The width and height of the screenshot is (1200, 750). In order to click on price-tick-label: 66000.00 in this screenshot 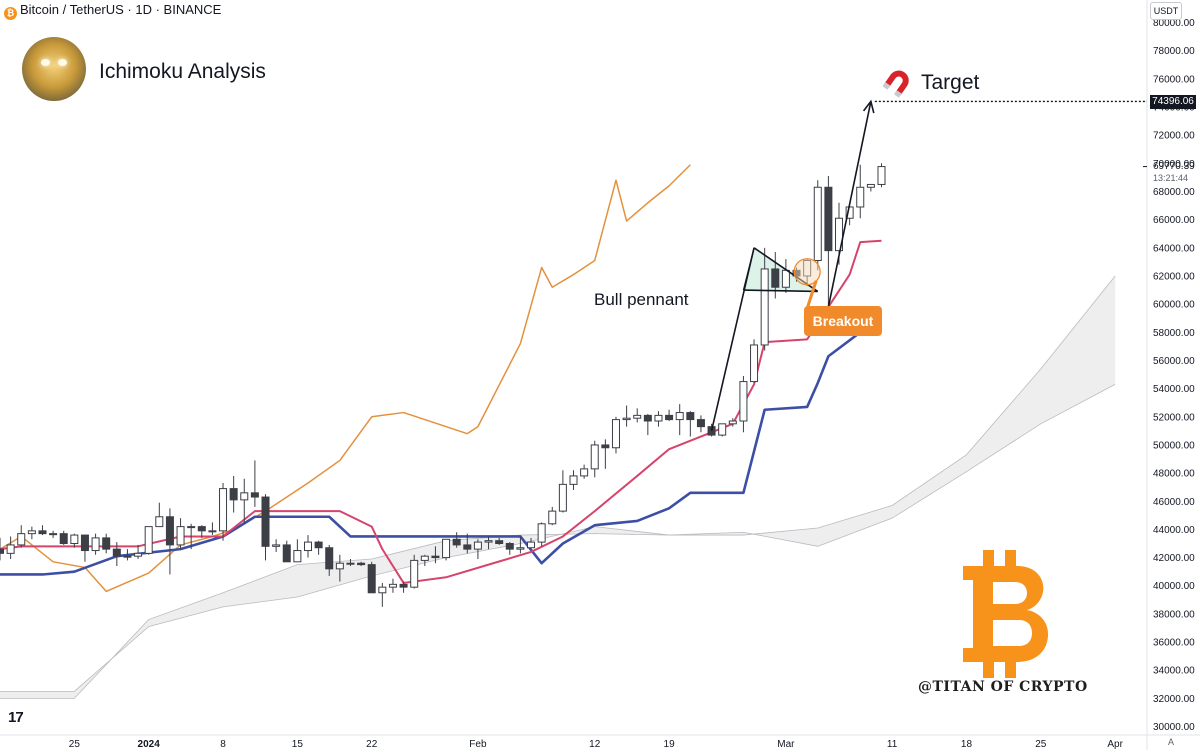, I will do `click(1174, 220)`.